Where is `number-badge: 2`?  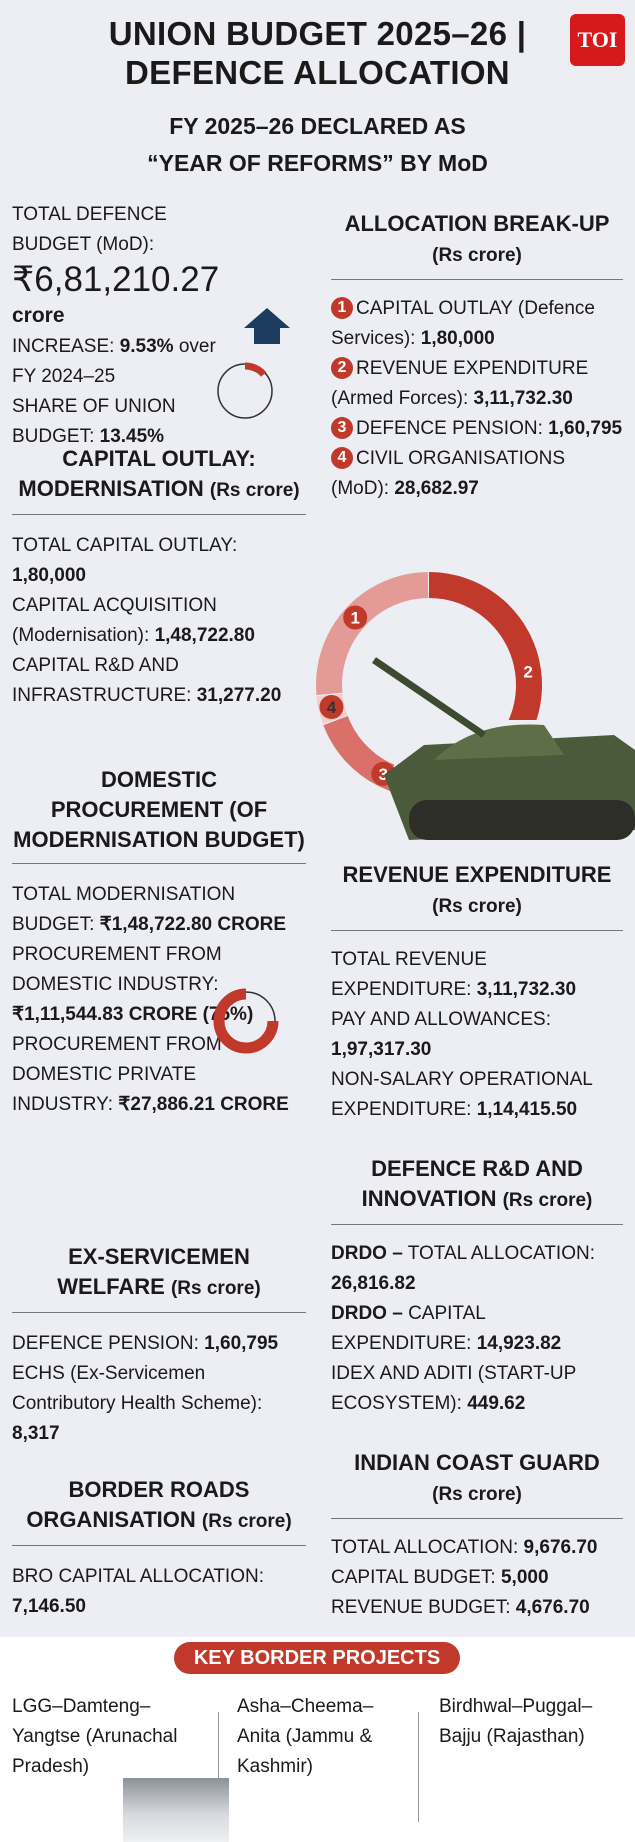
number-badge: 2 is located at coordinates (342, 368).